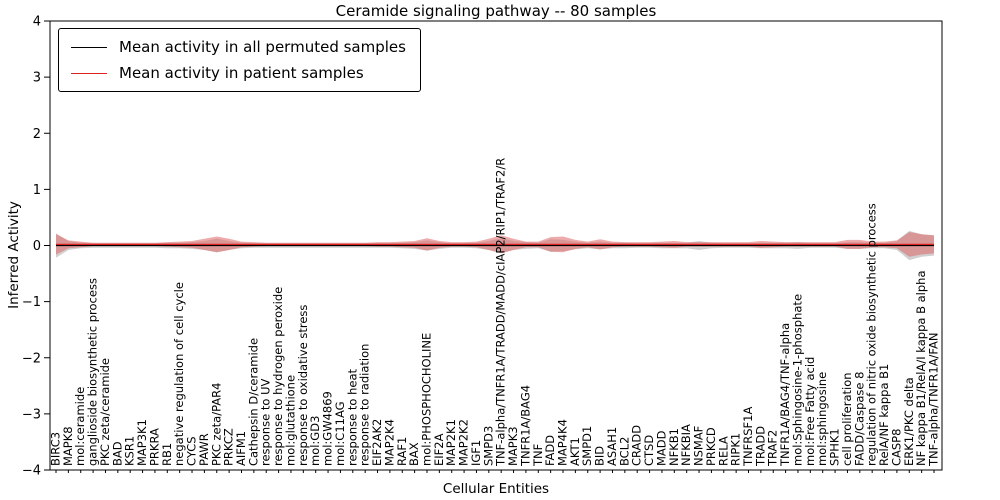  I want to click on y-tick-label: −1, so click(31, 302).